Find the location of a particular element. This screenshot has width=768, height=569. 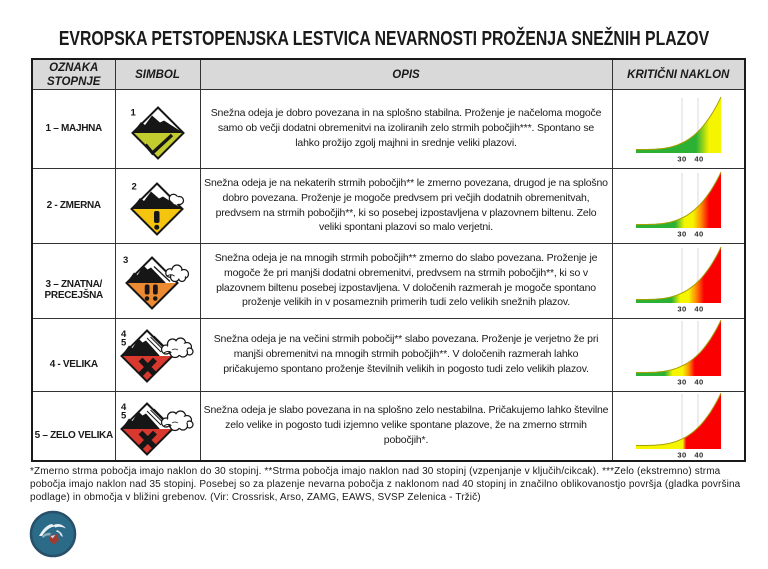

svg-text: 3 is located at coordinates (125, 260).